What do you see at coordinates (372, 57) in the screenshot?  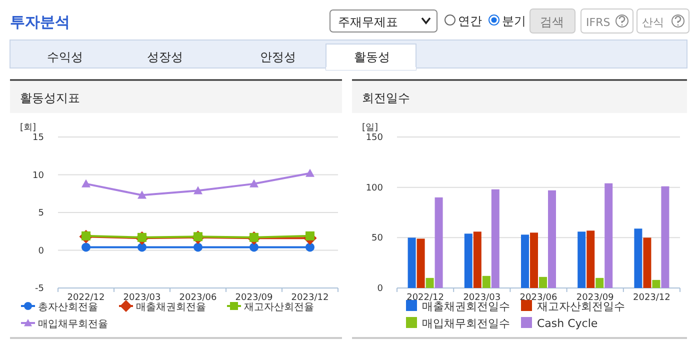 I see `text: 활동성` at bounding box center [372, 57].